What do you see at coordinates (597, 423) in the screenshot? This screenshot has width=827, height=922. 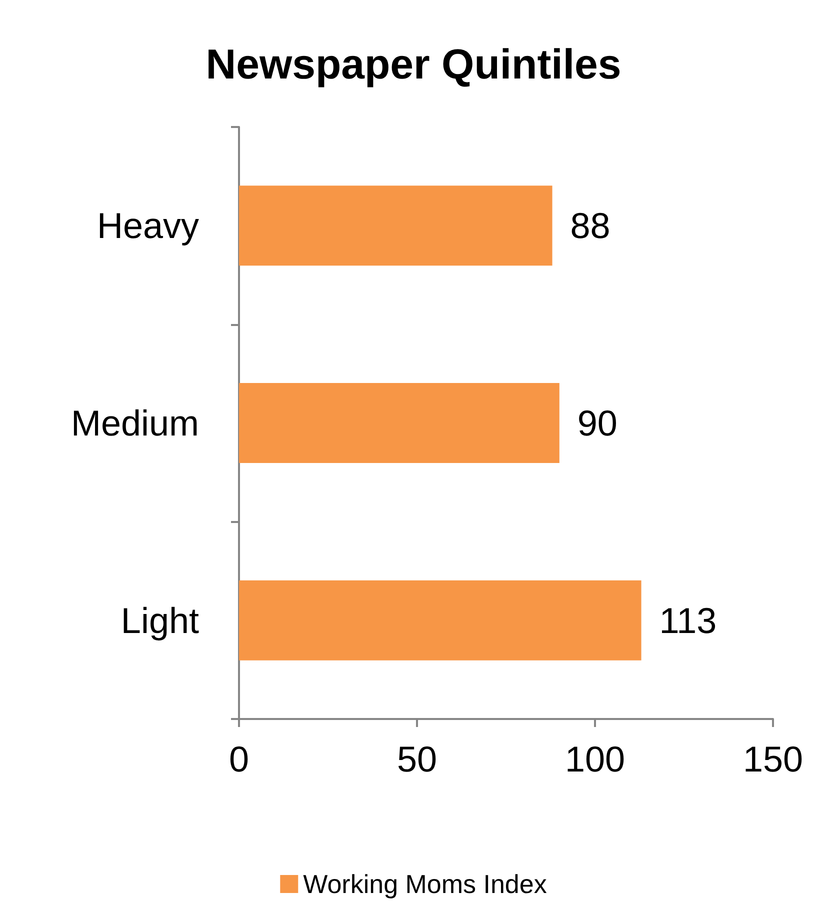 I see `data-label: 90` at bounding box center [597, 423].